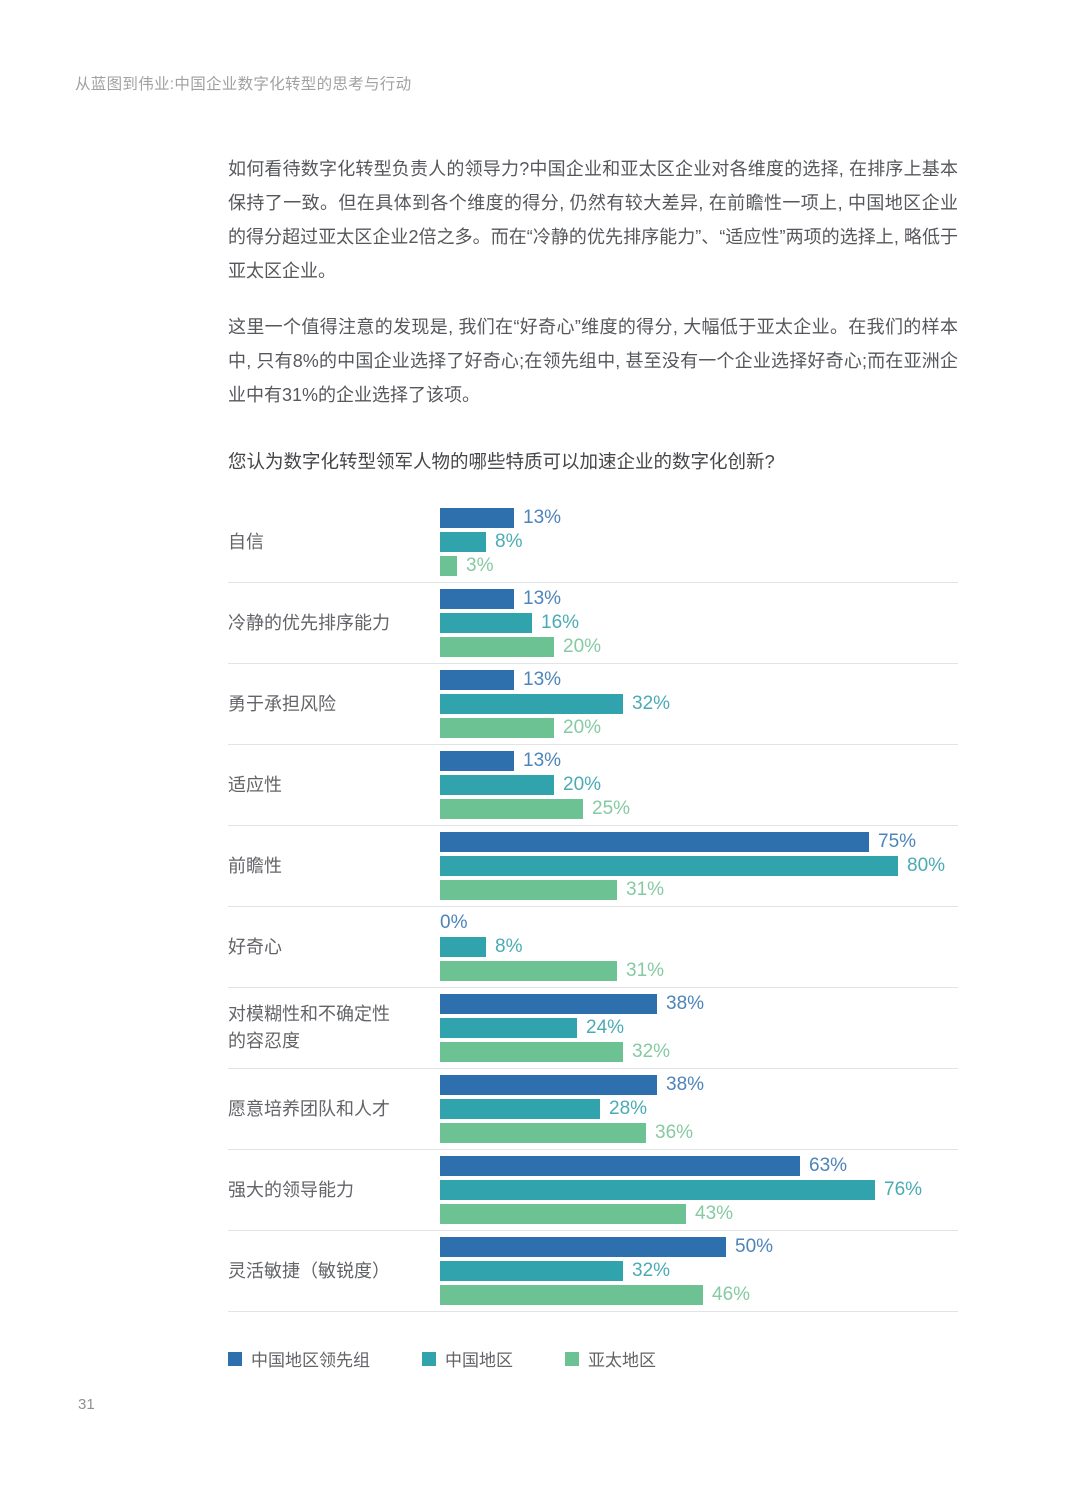  Describe the element at coordinates (309, 1027) in the screenshot. I see `category-label: 对模糊性和不确定性的容忍度` at that location.